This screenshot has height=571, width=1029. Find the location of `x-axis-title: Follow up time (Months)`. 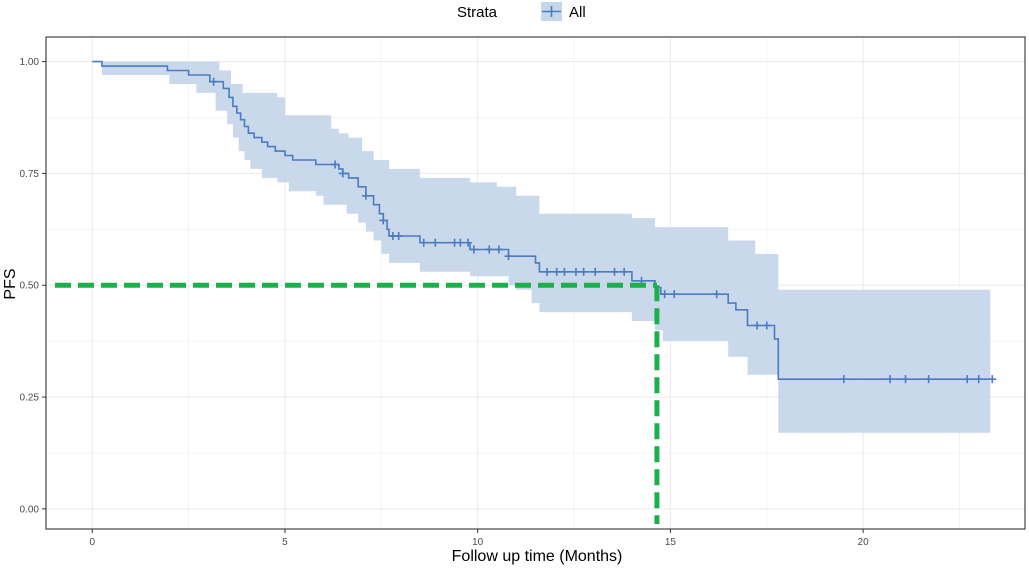

x-axis-title: Follow up time (Months) is located at coordinates (537, 556).